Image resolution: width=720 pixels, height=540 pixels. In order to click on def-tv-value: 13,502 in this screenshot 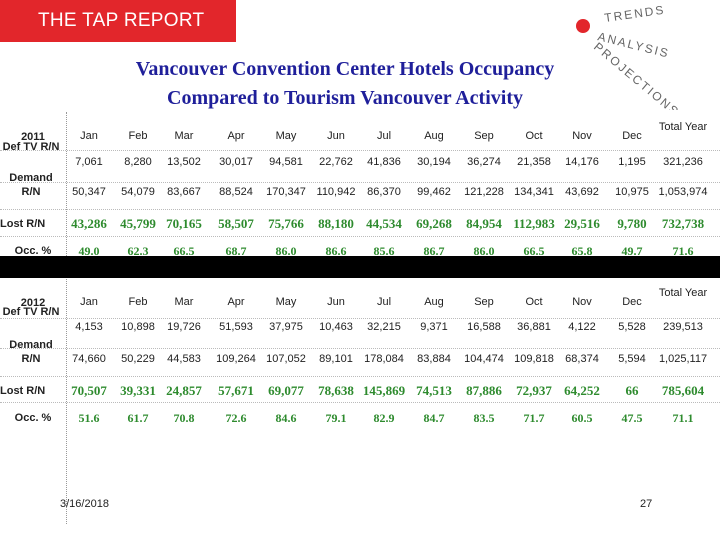, I will do `click(184, 162)`.